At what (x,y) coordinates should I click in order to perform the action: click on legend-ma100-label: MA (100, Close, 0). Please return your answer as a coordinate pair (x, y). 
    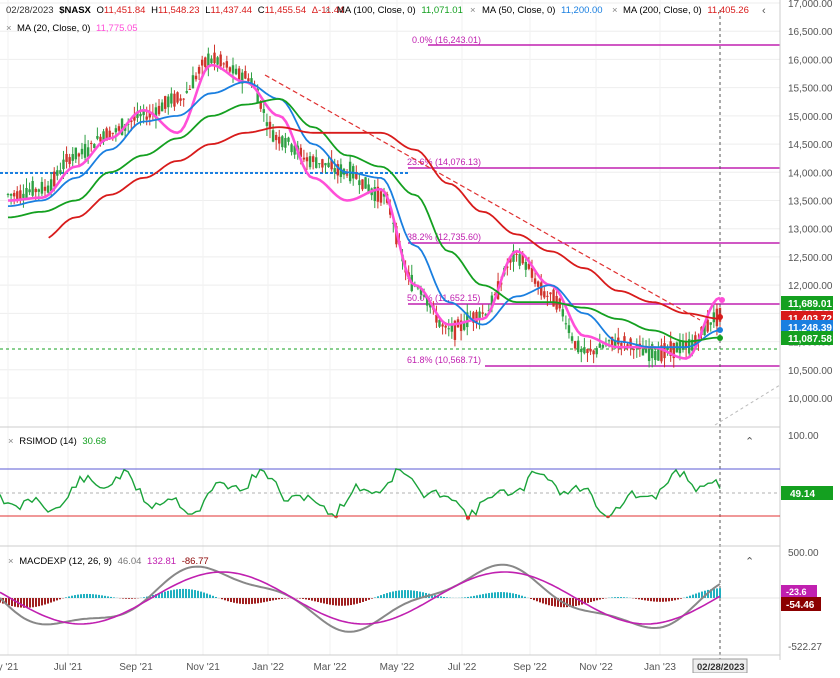
    Looking at the image, I should click on (376, 10).